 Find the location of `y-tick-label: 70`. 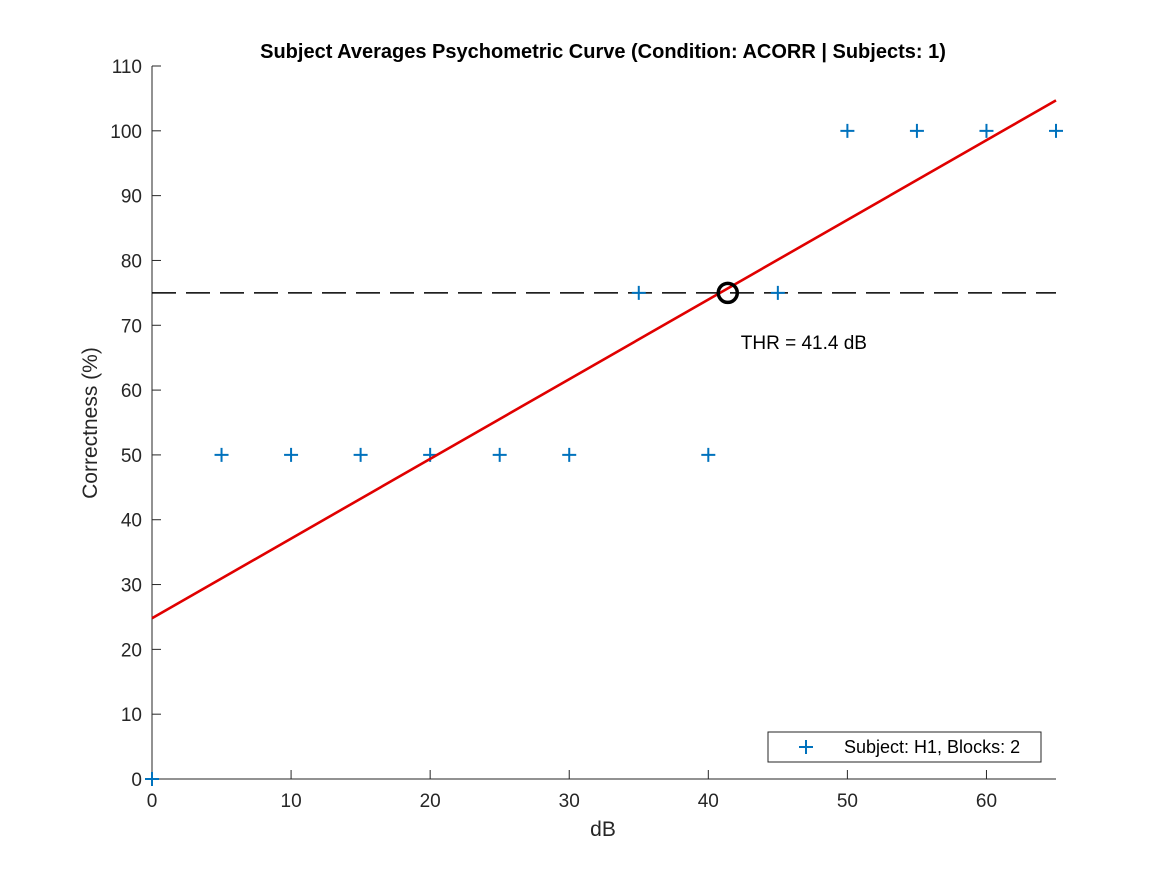

y-tick-label: 70 is located at coordinates (131, 326).